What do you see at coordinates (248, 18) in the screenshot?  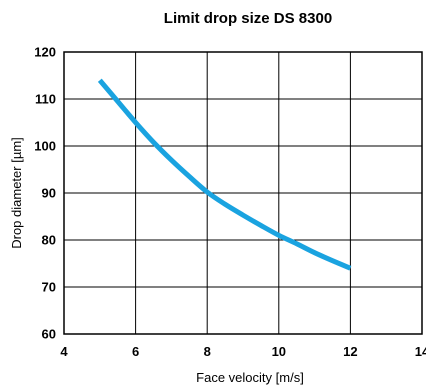 I see `chart-title: Limit drop size DS 8300` at bounding box center [248, 18].